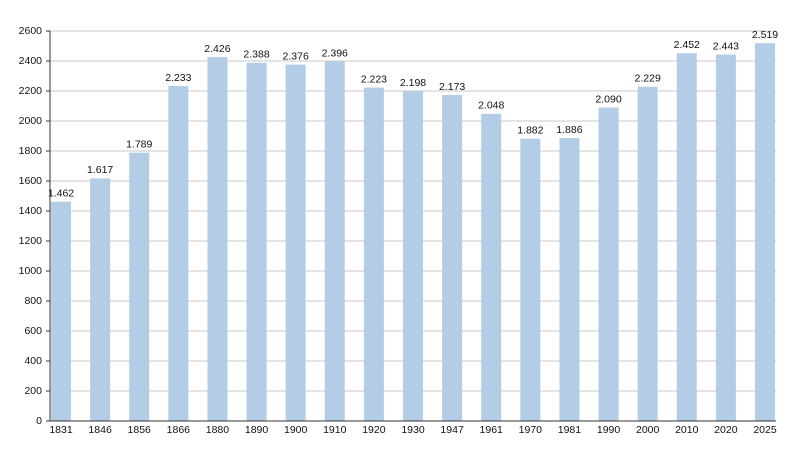  What do you see at coordinates (687, 430) in the screenshot?
I see `x-tick-label: 2010` at bounding box center [687, 430].